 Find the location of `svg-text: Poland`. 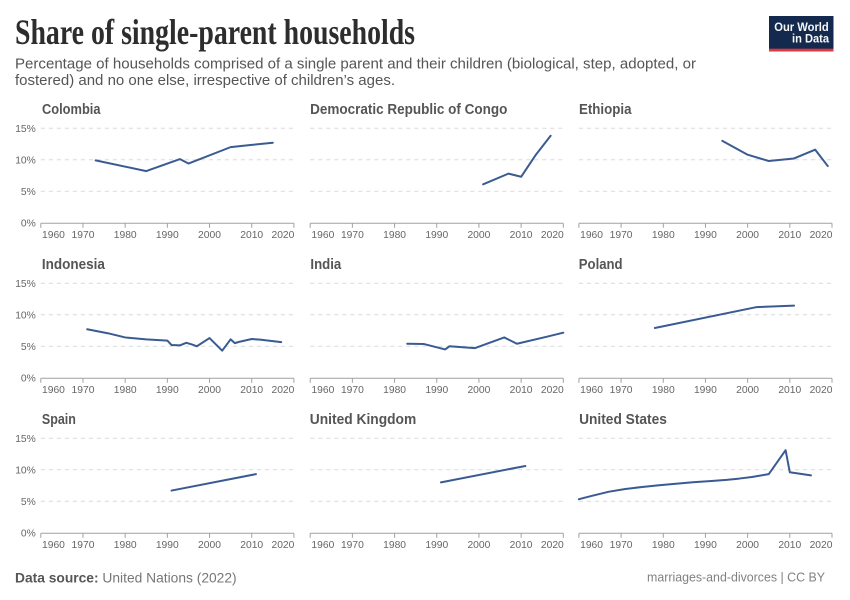

svg-text: Poland is located at coordinates (601, 265).